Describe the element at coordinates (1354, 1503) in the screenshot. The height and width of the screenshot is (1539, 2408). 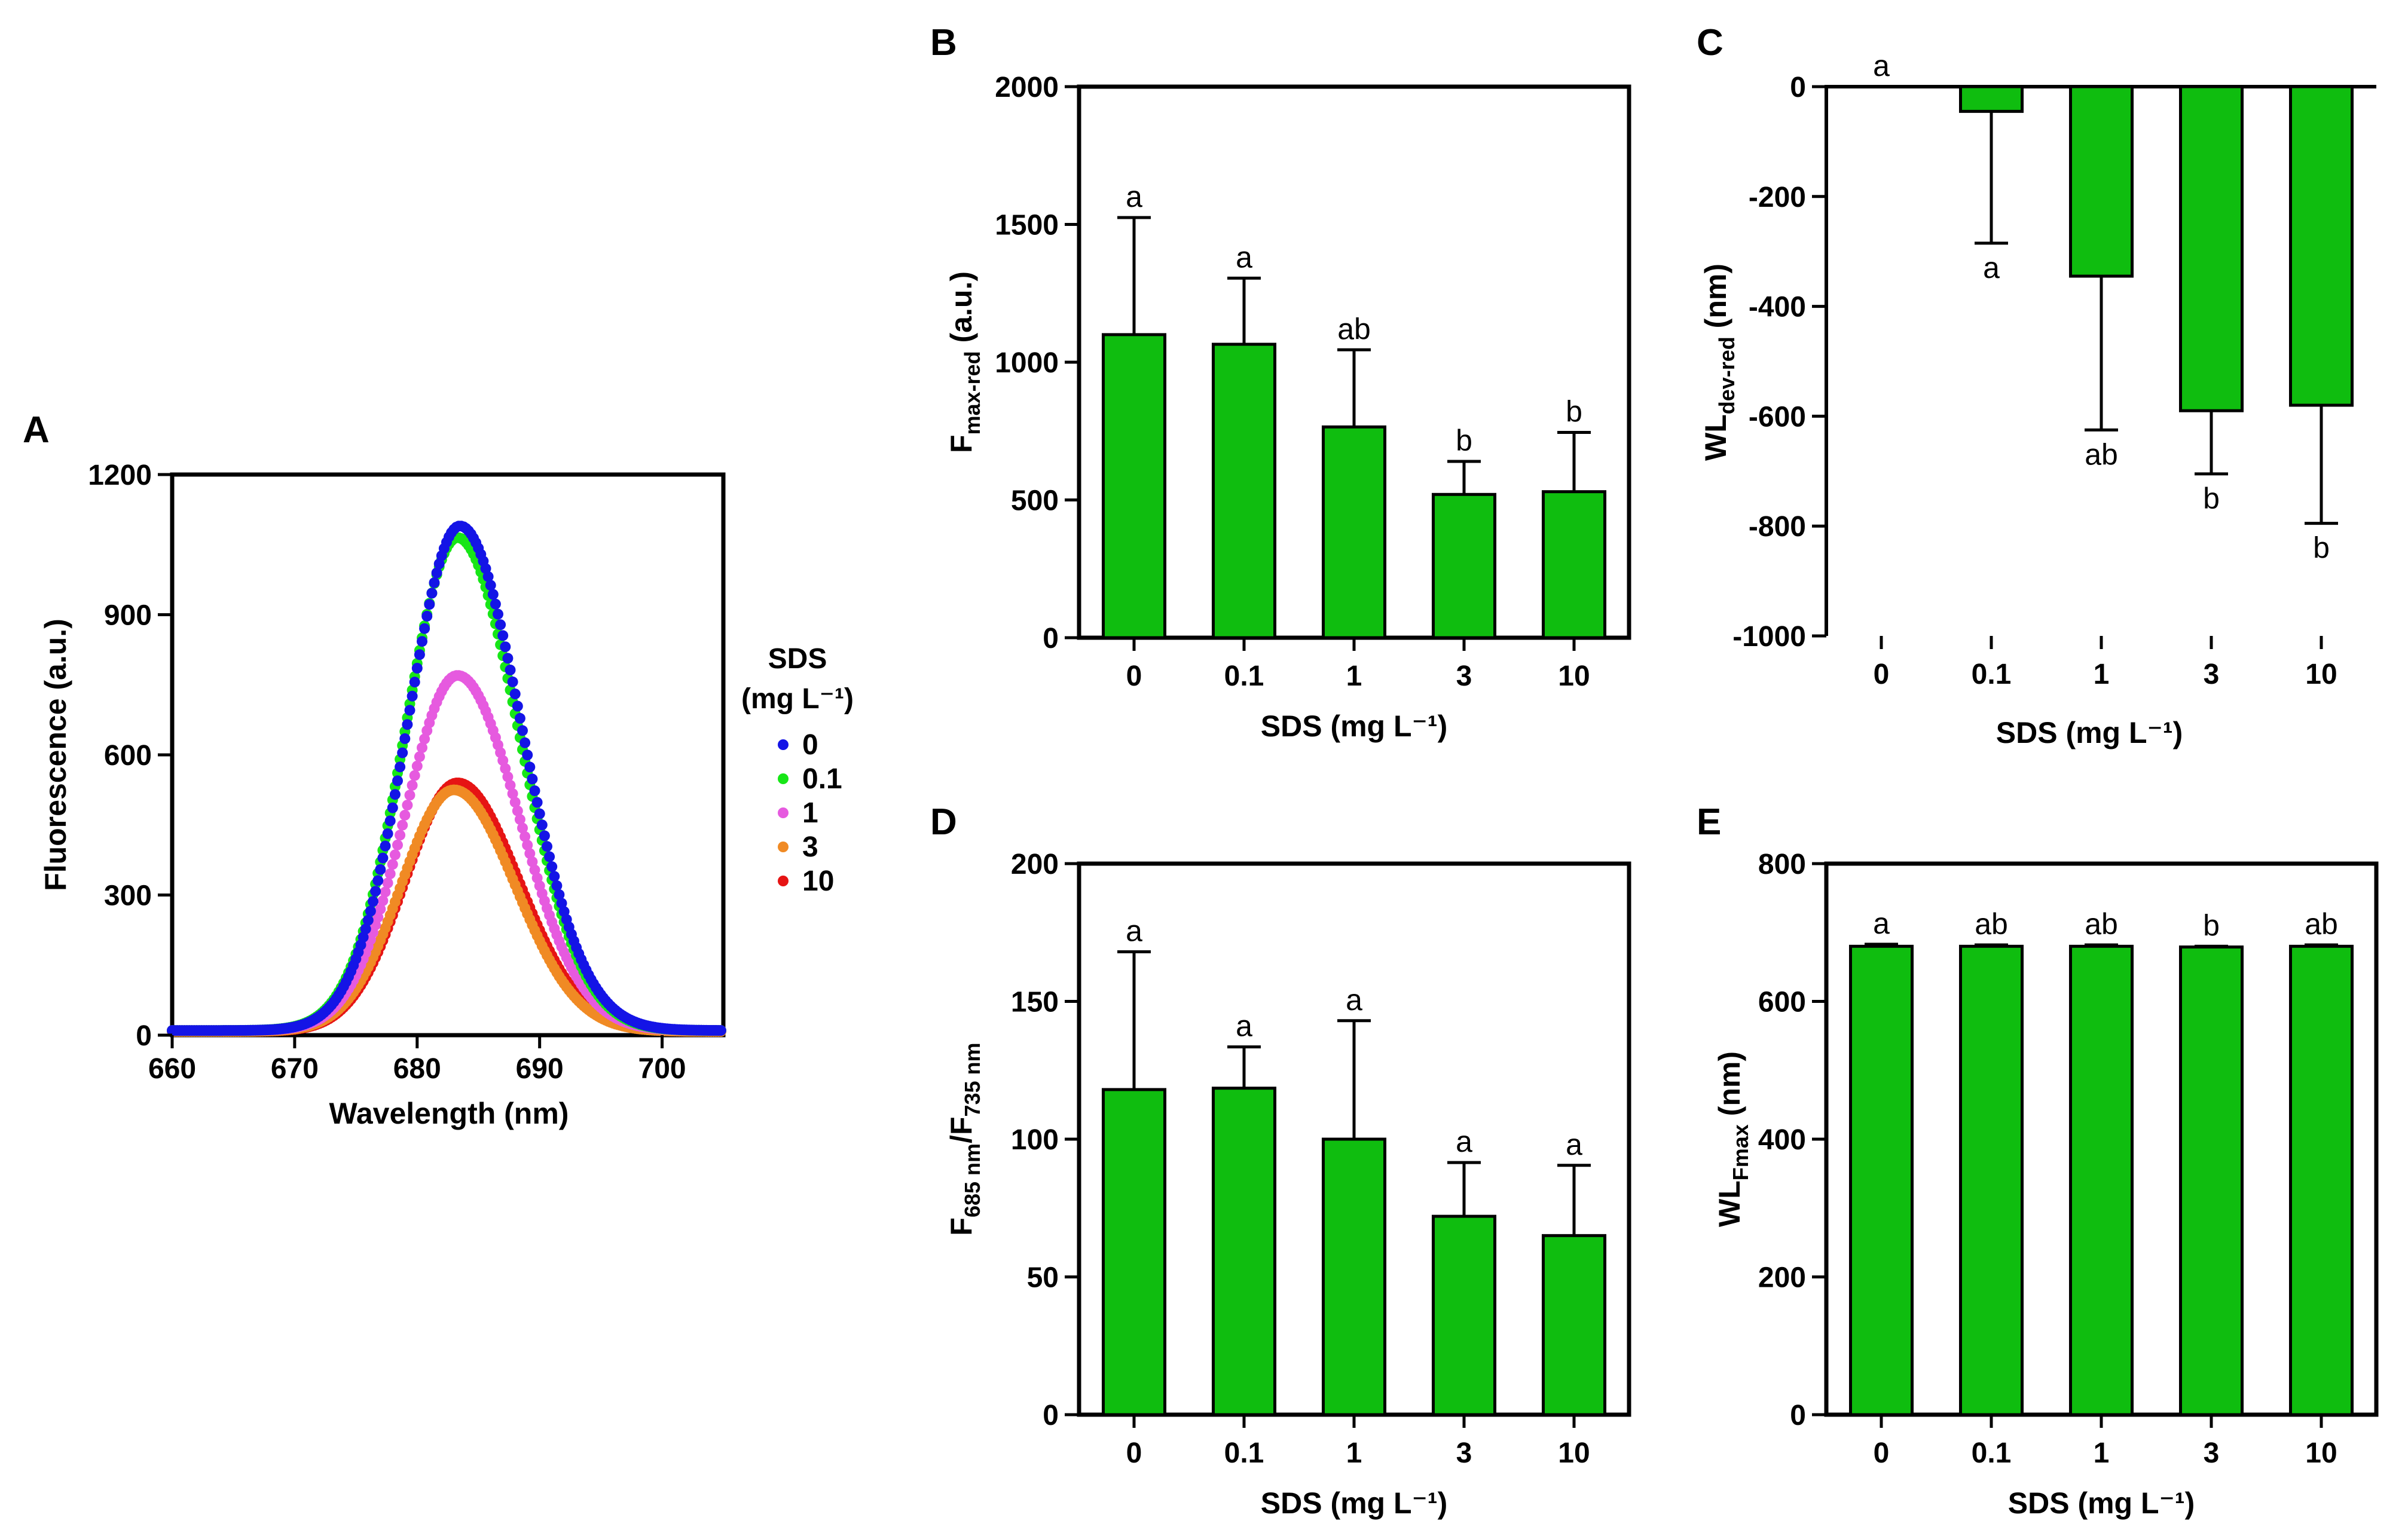
I see `panel-d-x-axis-label: SDS (mg L⁻¹)` at that location.